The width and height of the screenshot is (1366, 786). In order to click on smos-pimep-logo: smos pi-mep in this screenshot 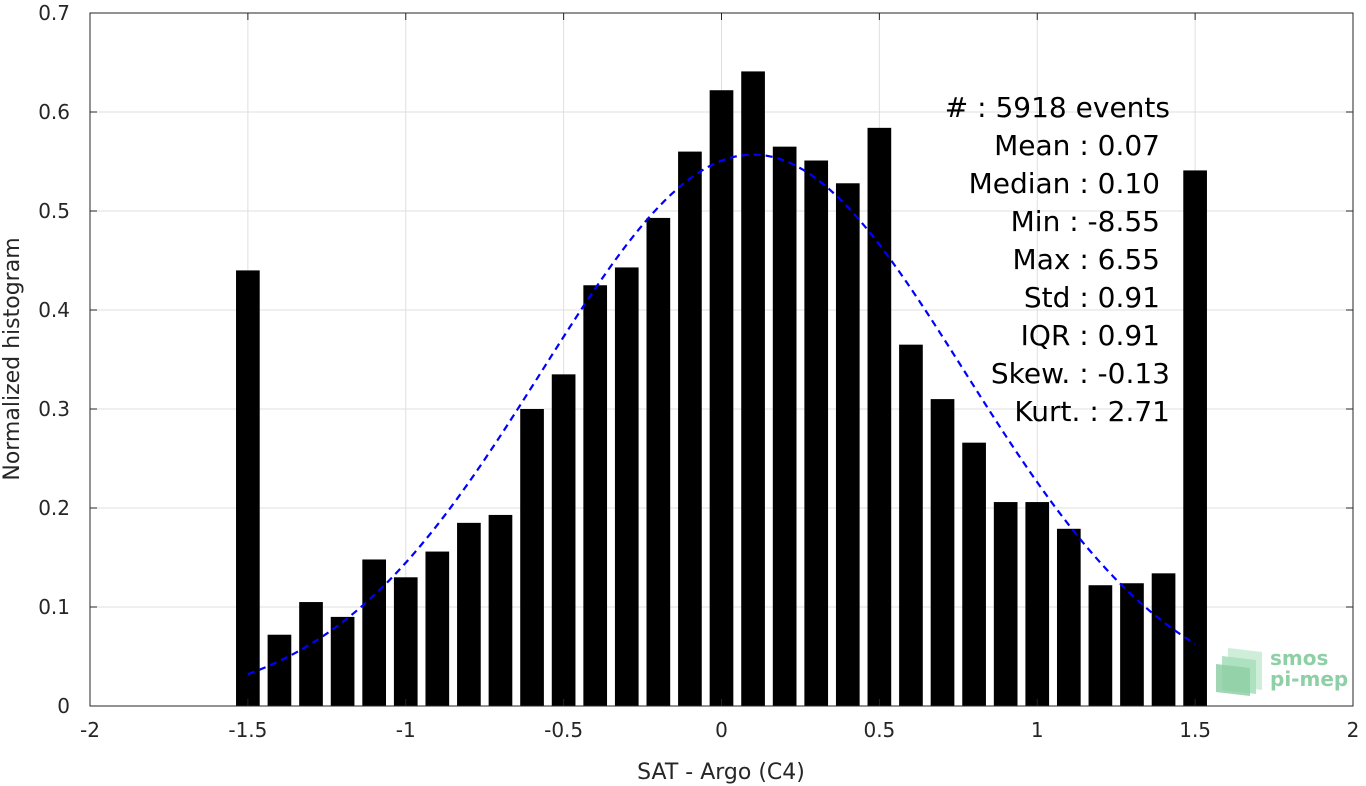, I will do `click(1282, 671)`.